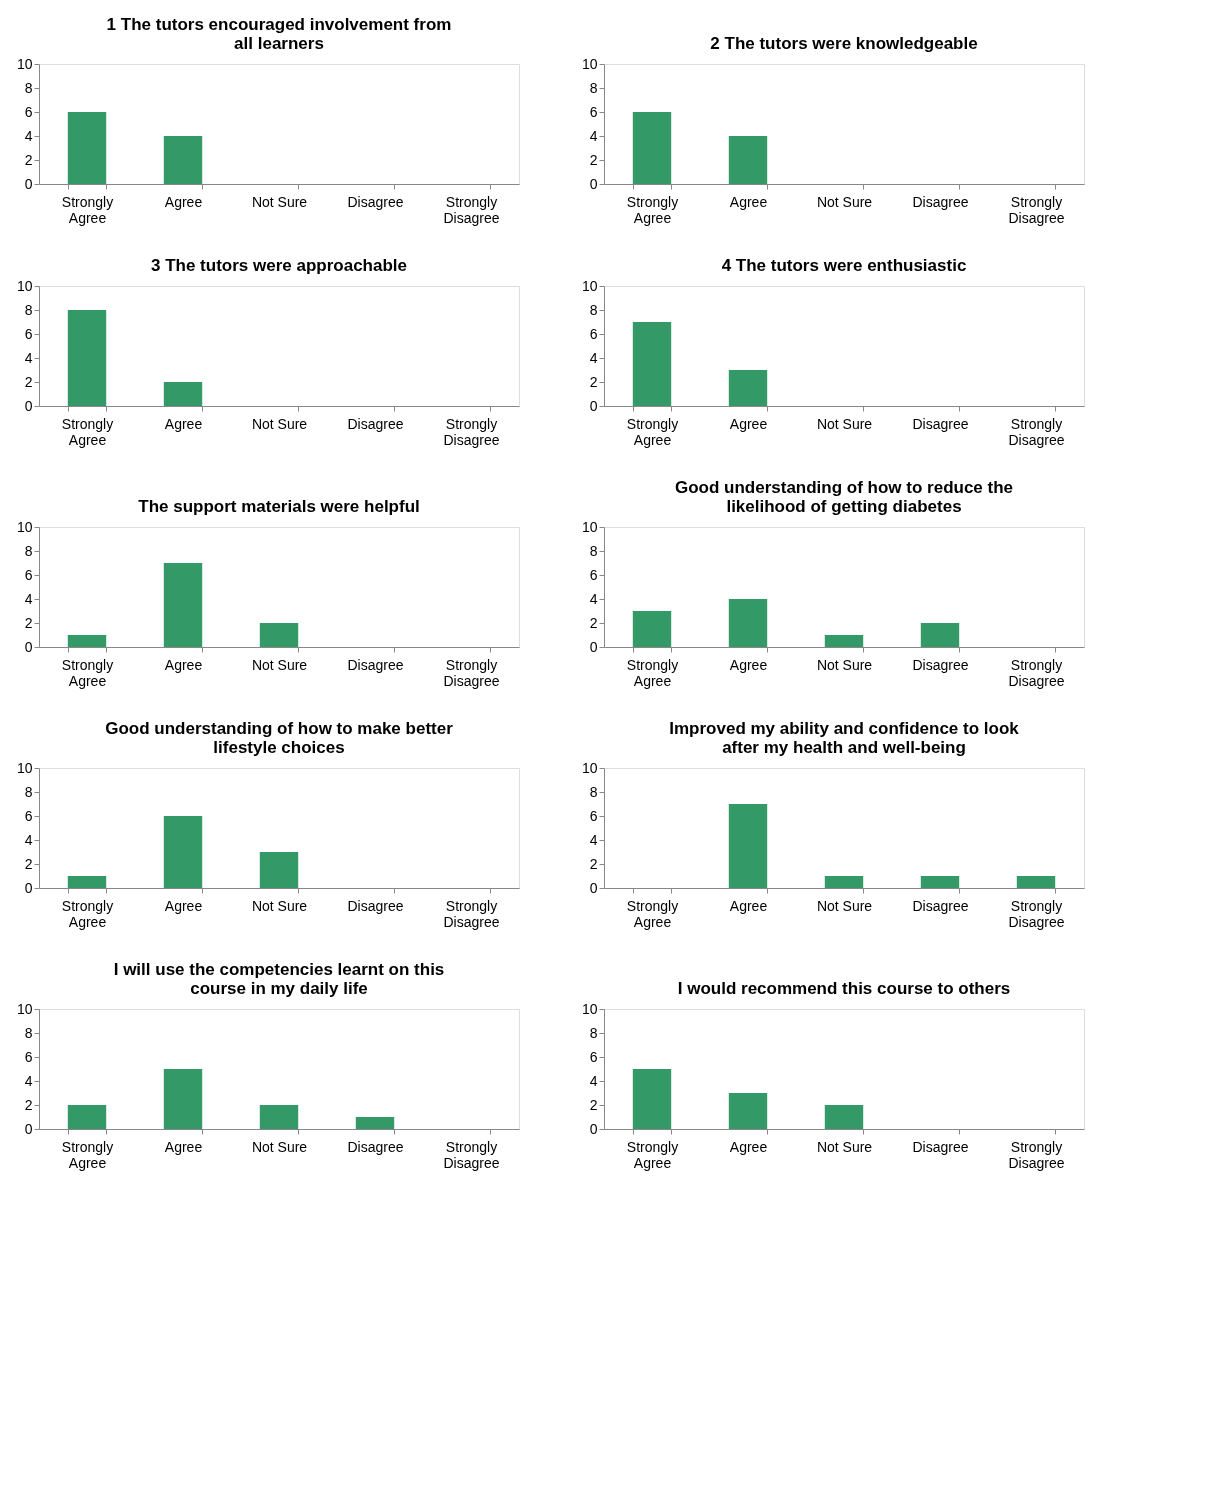  I want to click on chart-title: 4 The tutors were enthusiastic, so click(844, 265).